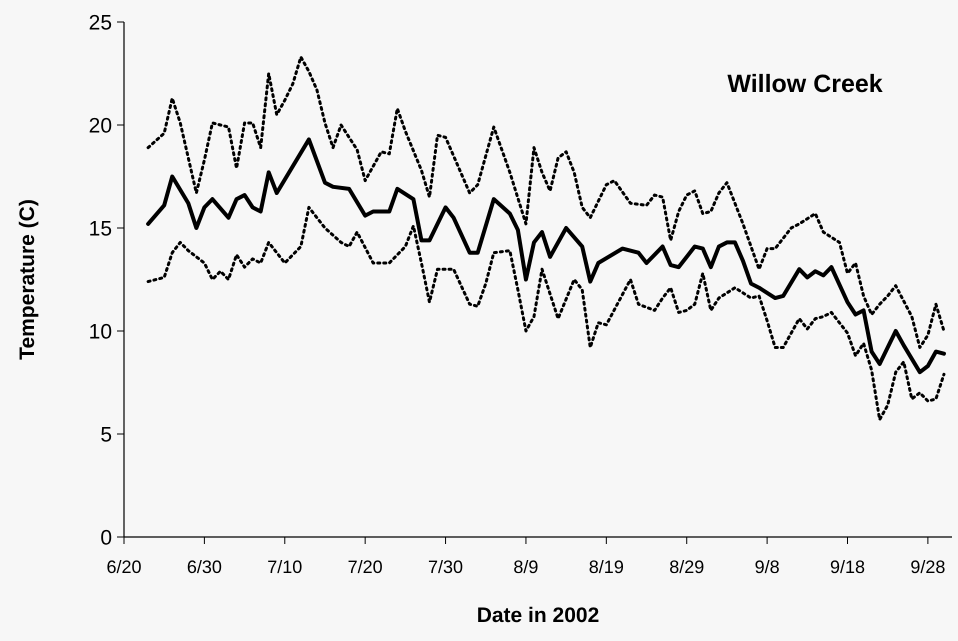 The width and height of the screenshot is (958, 641). What do you see at coordinates (106, 434) in the screenshot?
I see `y-tick-label: 5` at bounding box center [106, 434].